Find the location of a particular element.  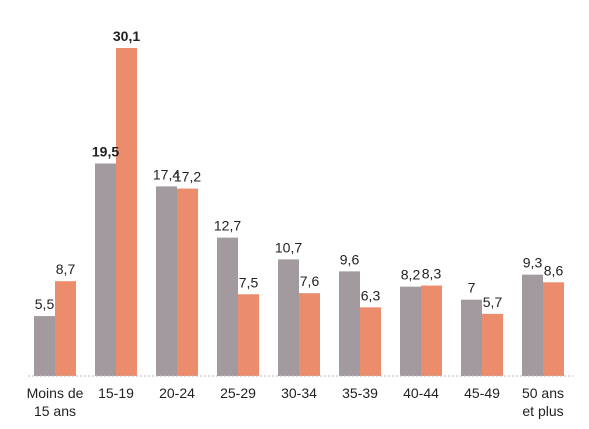

value-label-3-series-0: 12,7 is located at coordinates (227, 226).